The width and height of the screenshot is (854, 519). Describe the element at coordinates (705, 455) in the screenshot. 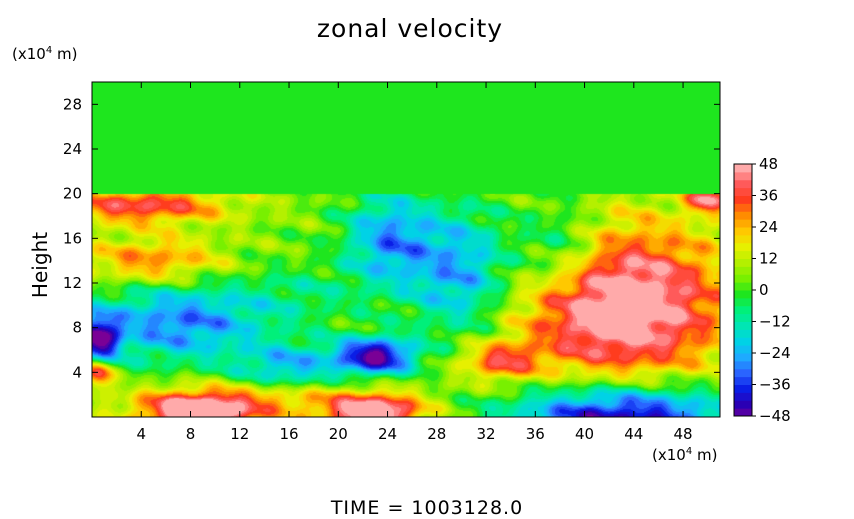

I see `x-unit-suffix: m)` at that location.